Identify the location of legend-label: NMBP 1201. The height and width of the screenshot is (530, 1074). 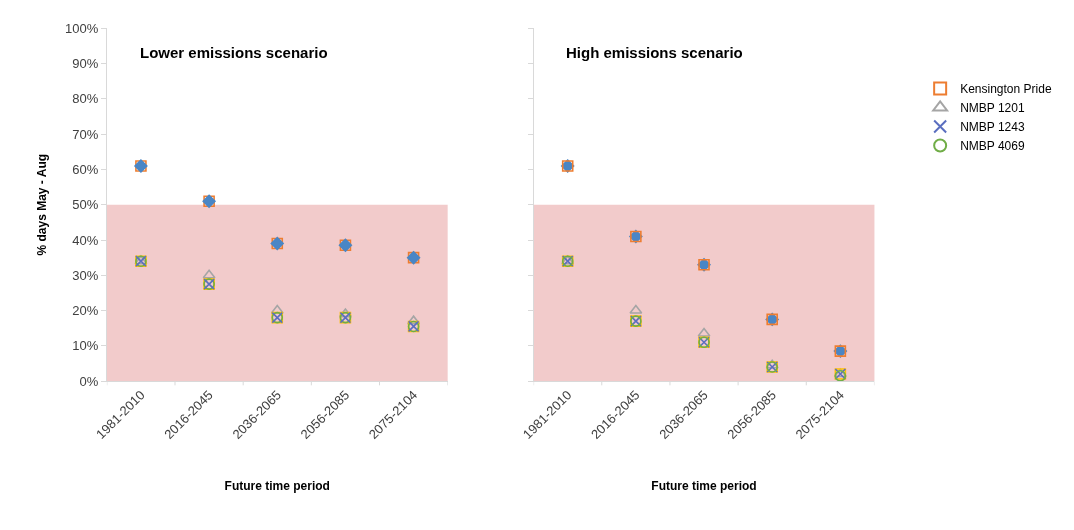
(992, 108).